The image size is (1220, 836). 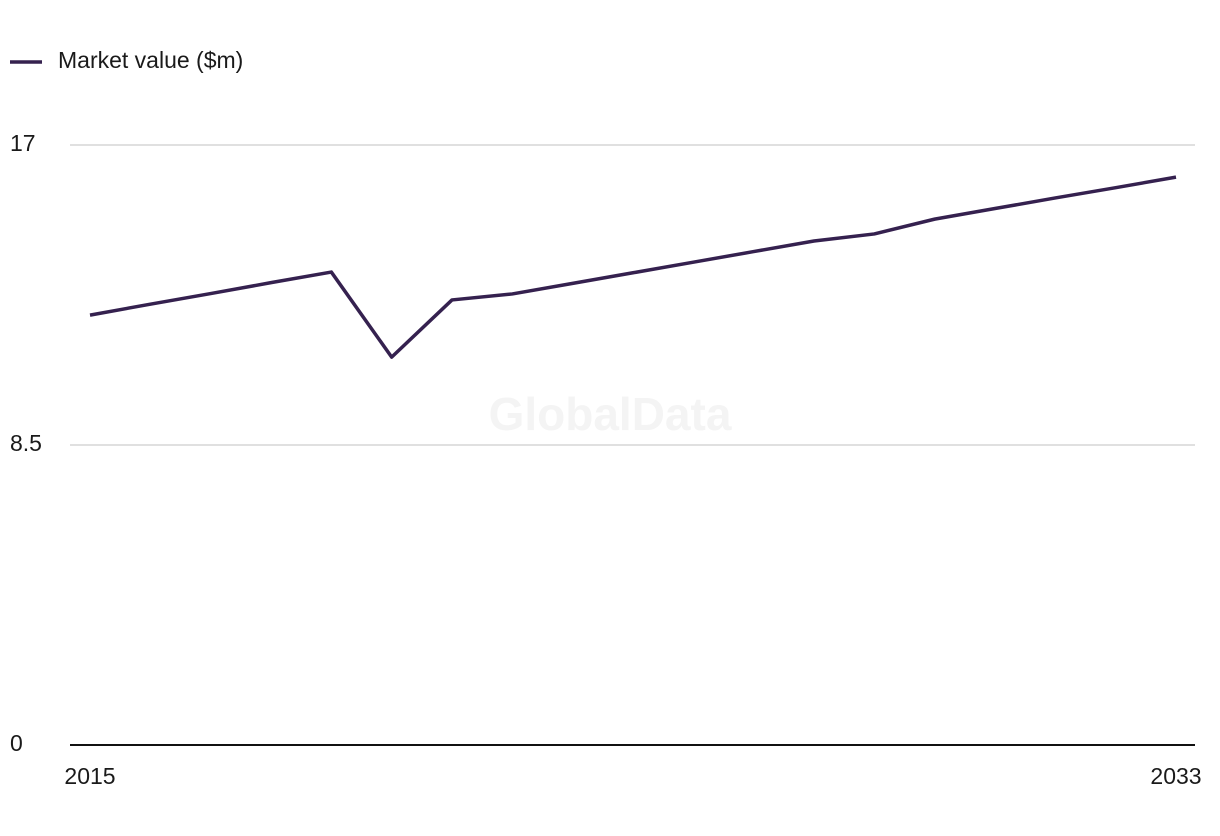 What do you see at coordinates (610, 414) in the screenshot?
I see `watermark: GlobalData` at bounding box center [610, 414].